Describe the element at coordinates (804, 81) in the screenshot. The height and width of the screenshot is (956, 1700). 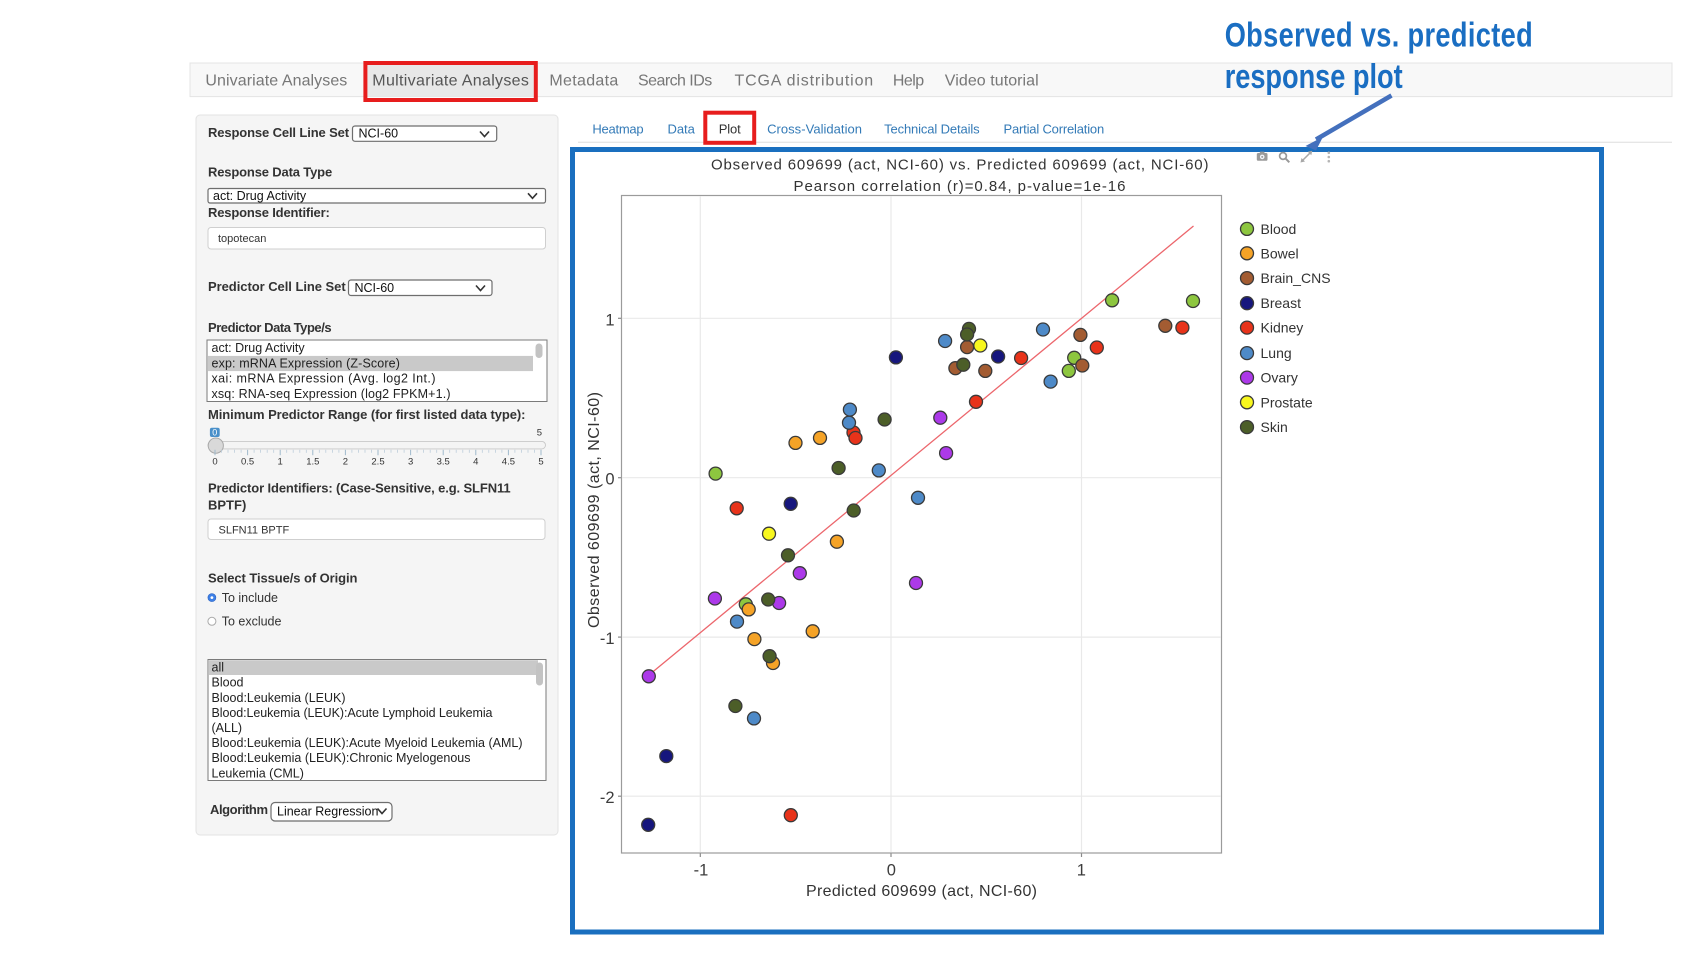
I see `svg-text: TCGA distribution` at that location.